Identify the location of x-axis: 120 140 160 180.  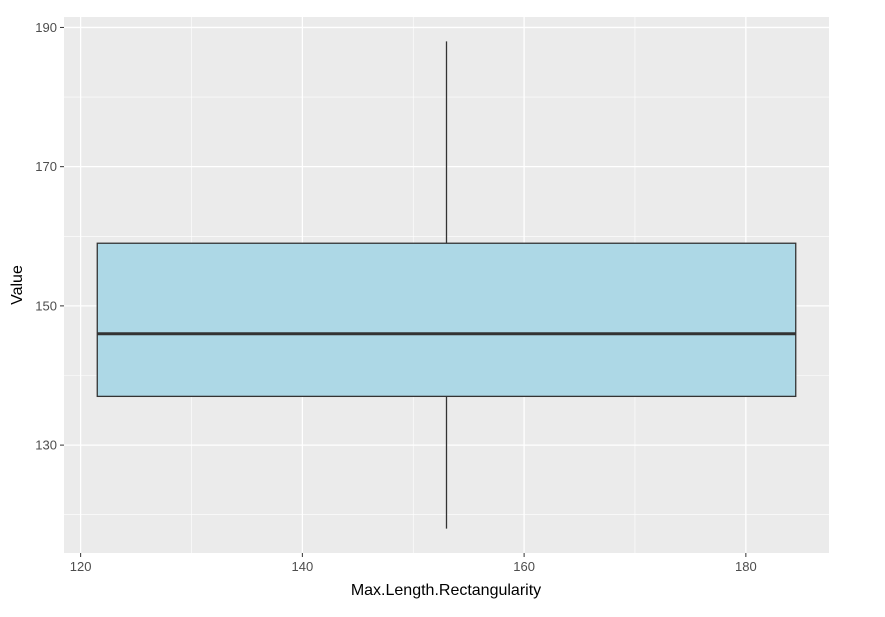
(413, 563).